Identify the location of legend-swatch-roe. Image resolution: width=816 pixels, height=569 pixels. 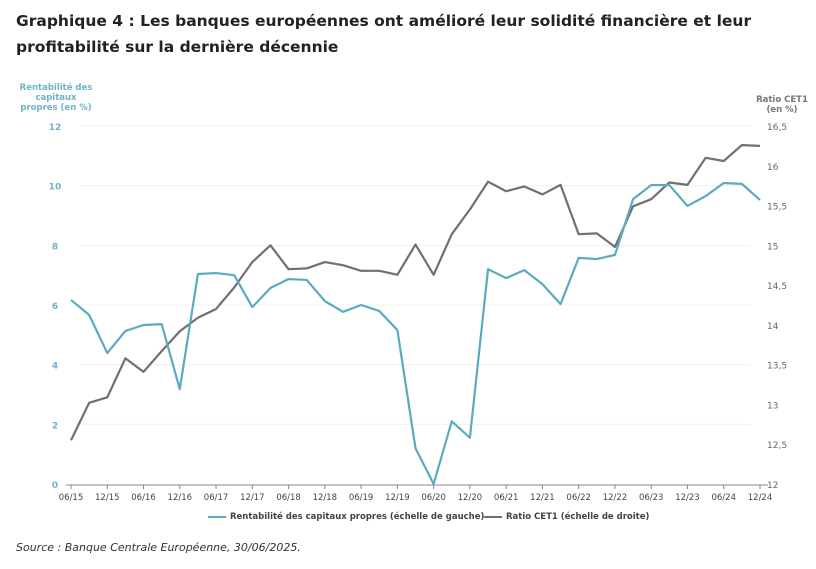
(217, 517).